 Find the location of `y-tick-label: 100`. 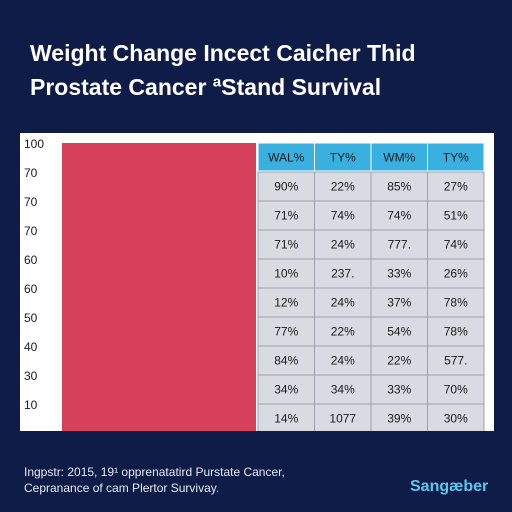

y-tick-label: 100 is located at coordinates (34, 144).